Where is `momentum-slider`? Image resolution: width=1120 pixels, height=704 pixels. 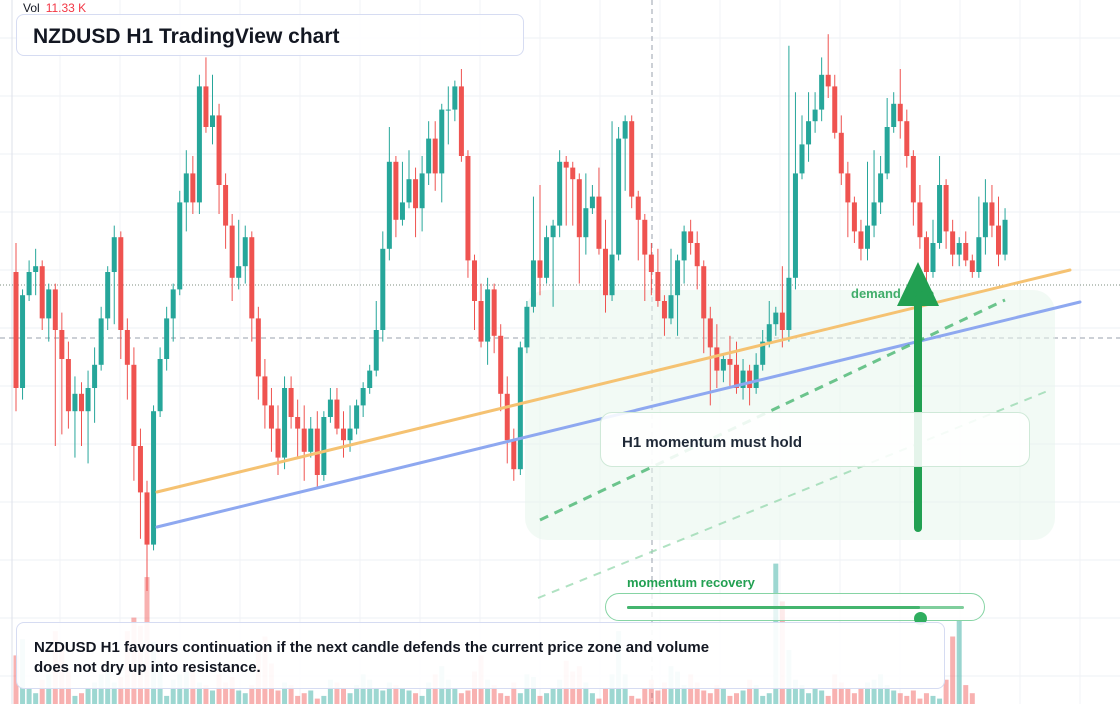
momentum-slider is located at coordinates (795, 609).